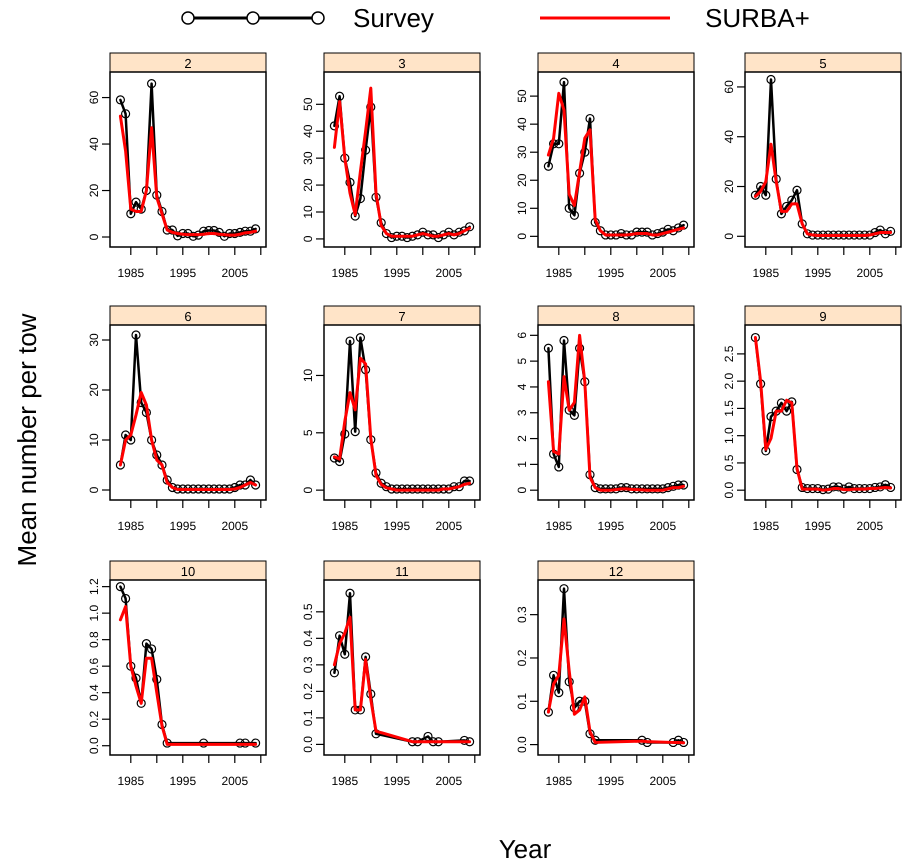 This screenshot has height=866, width=907. What do you see at coordinates (94, 586) in the screenshot?
I see `y-tick-label: 1.2` at bounding box center [94, 586].